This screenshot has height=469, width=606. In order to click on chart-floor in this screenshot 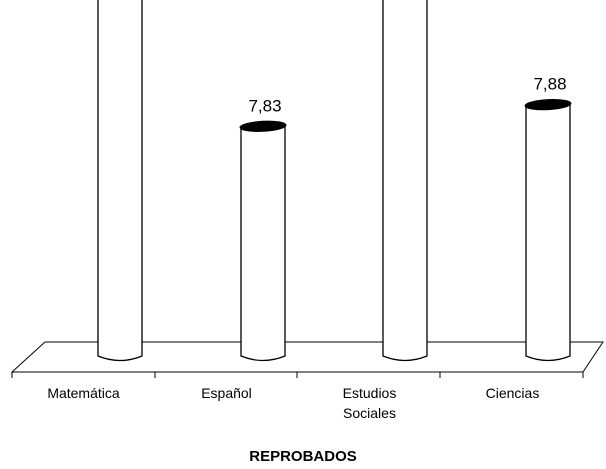, I will do `click(307, 359)`.